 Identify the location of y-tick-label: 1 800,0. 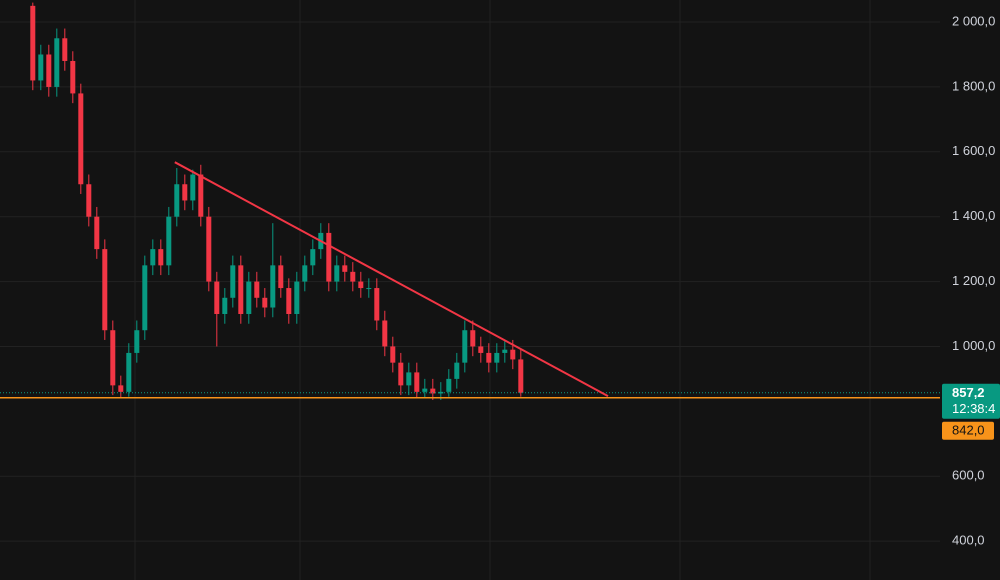
(973, 85).